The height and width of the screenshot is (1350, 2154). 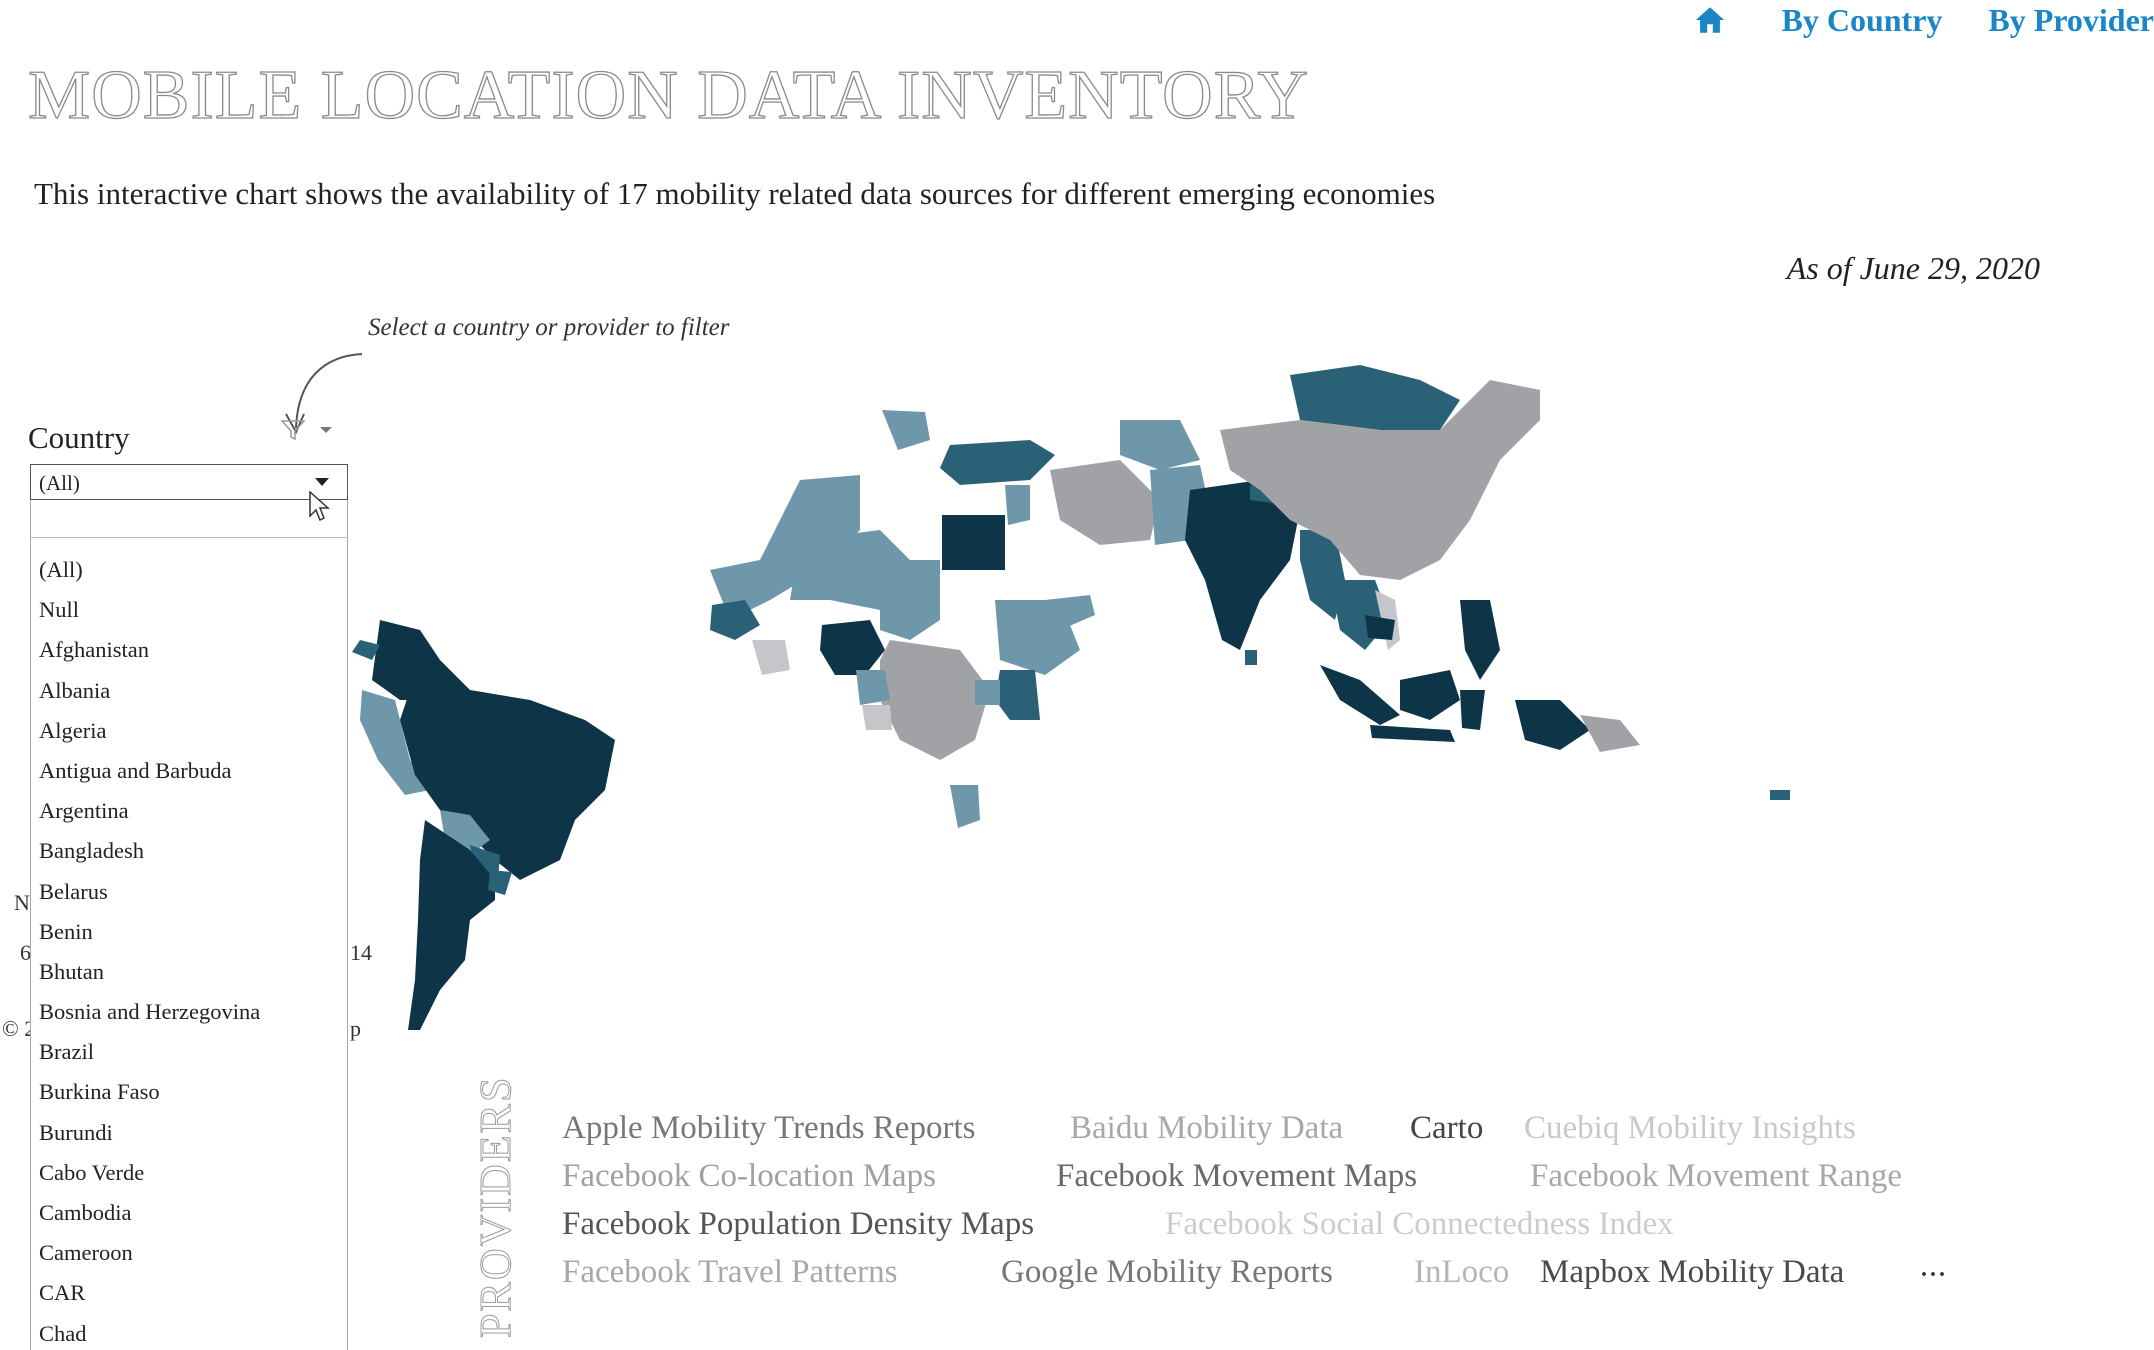 I want to click on region-brazil, so click(x=507, y=785).